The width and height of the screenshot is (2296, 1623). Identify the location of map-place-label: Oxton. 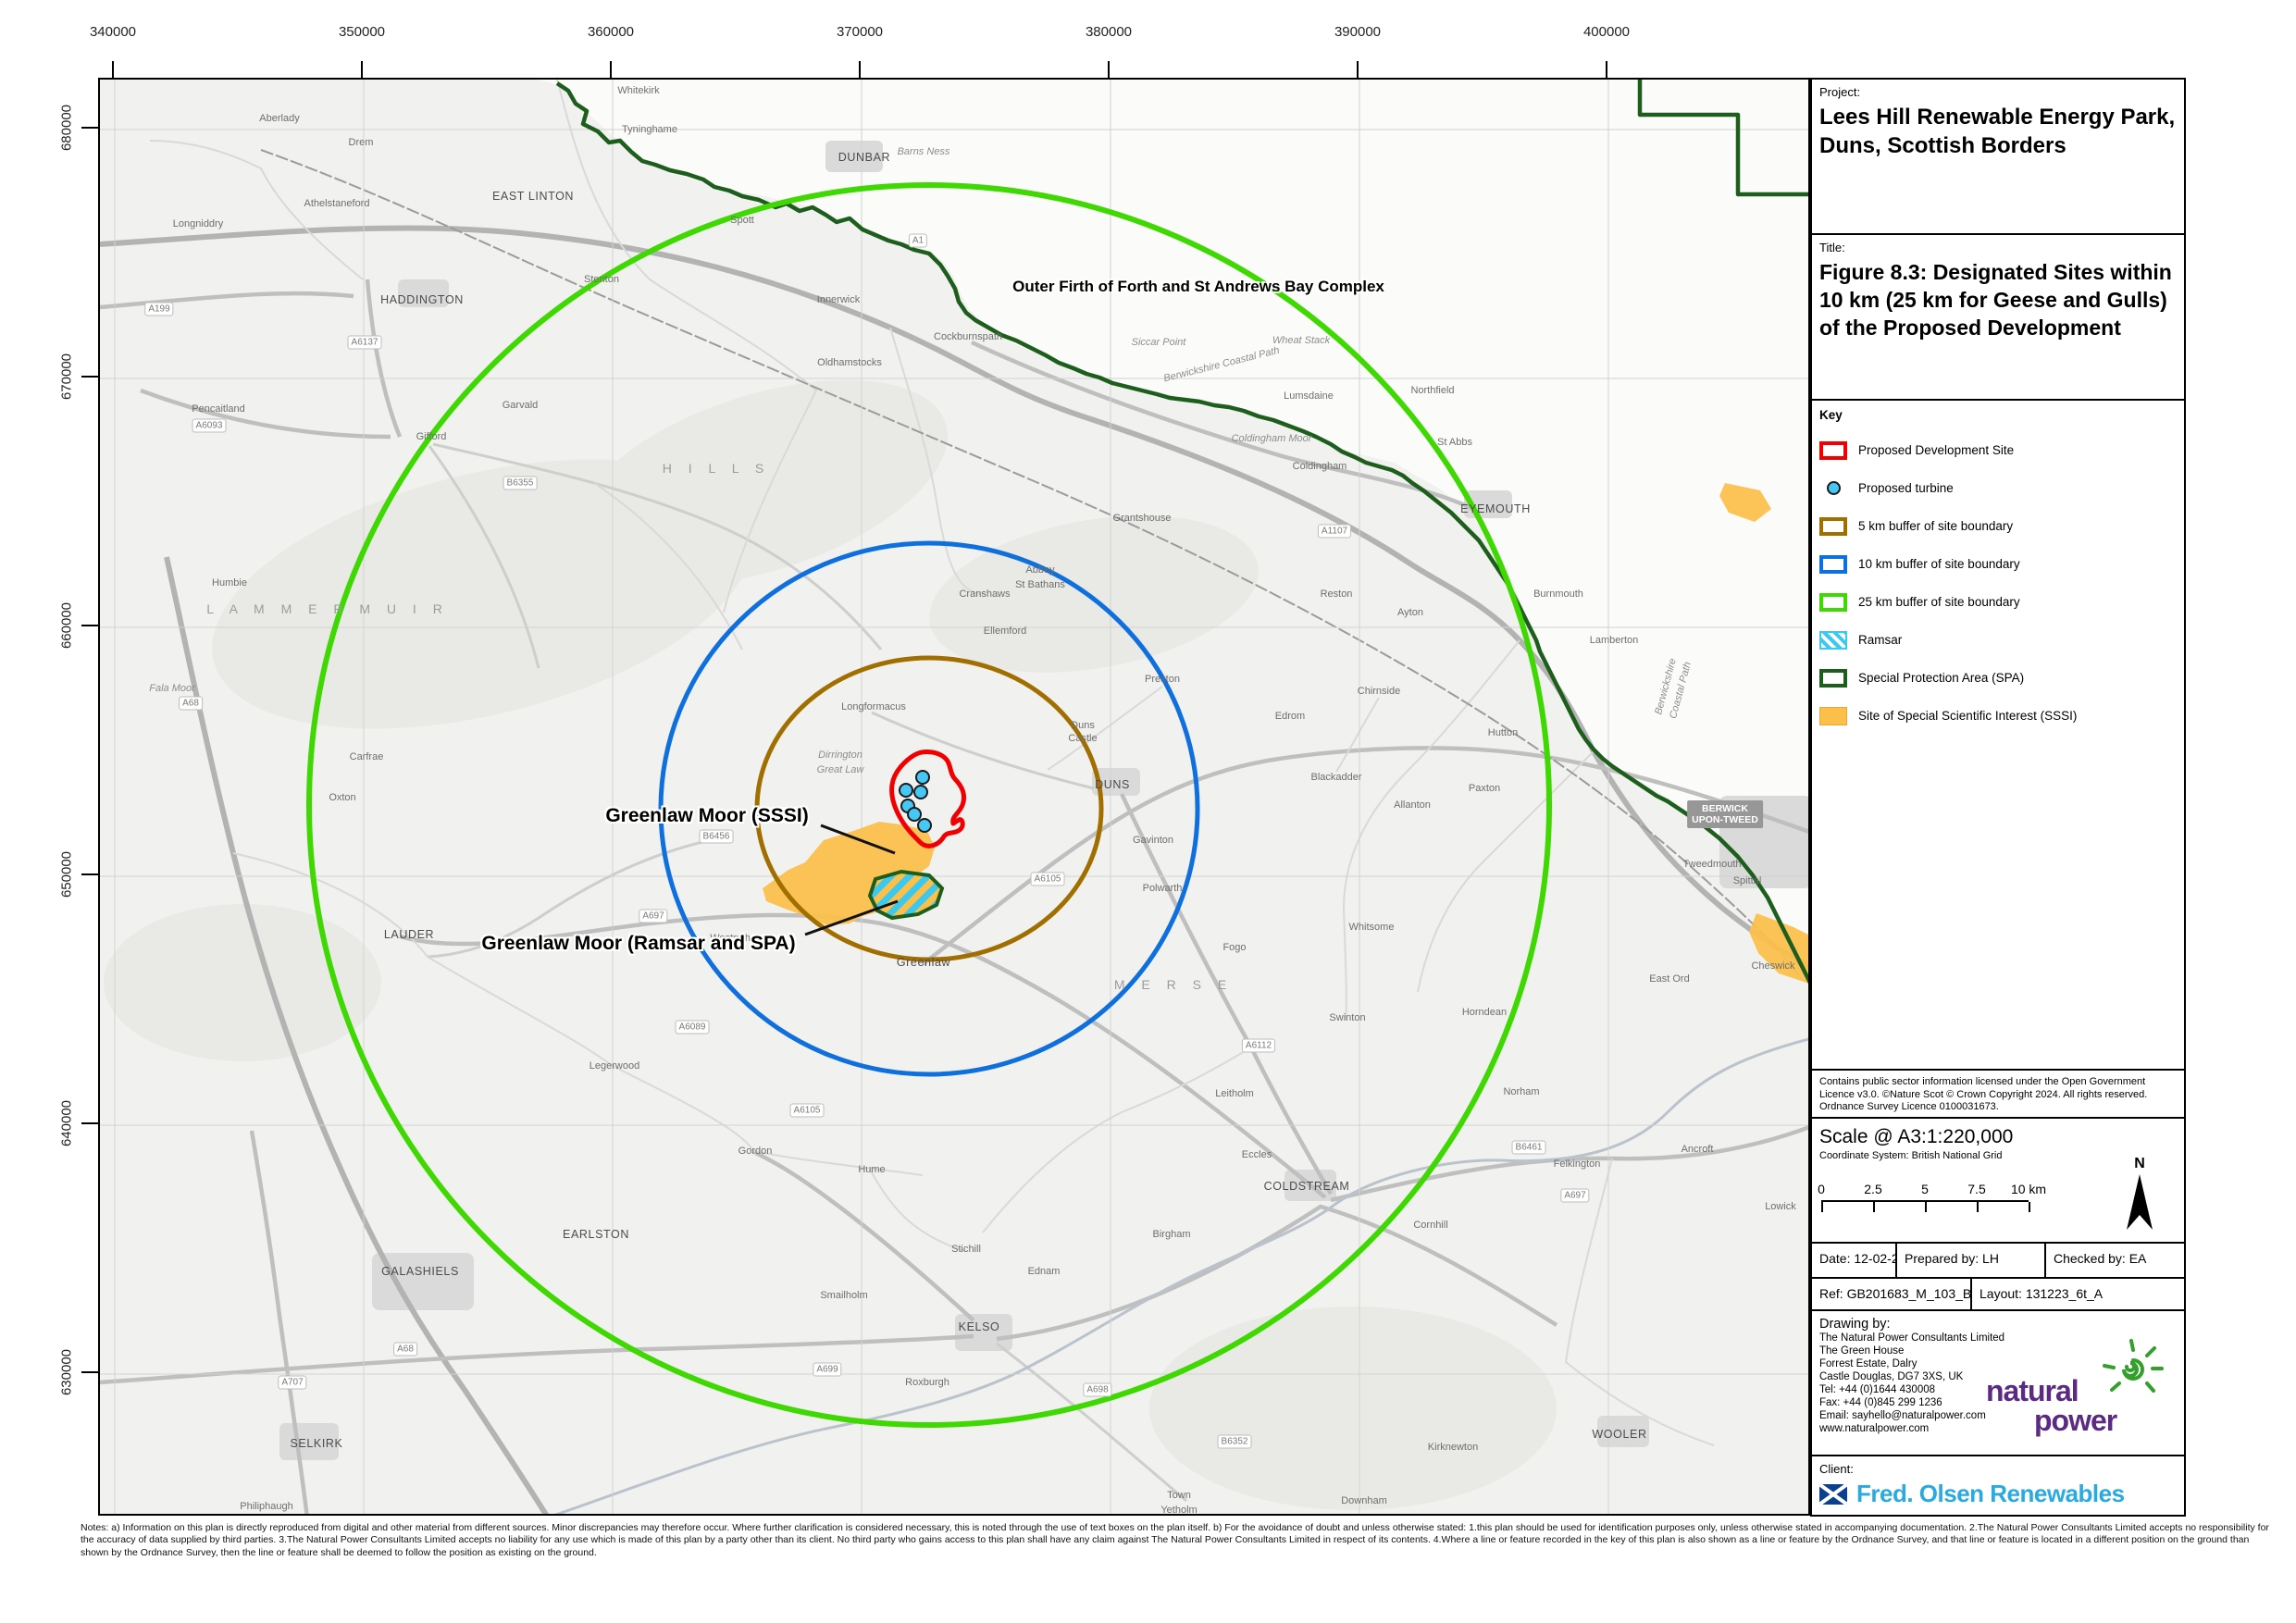
(343, 797).